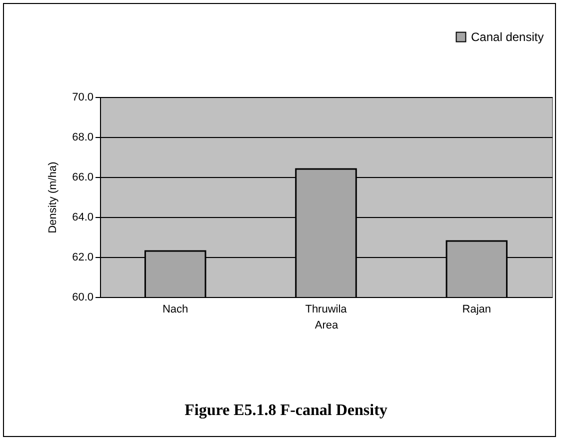 The height and width of the screenshot is (440, 565). Describe the element at coordinates (175, 310) in the screenshot. I see `x-tick-label: Nach` at that location.